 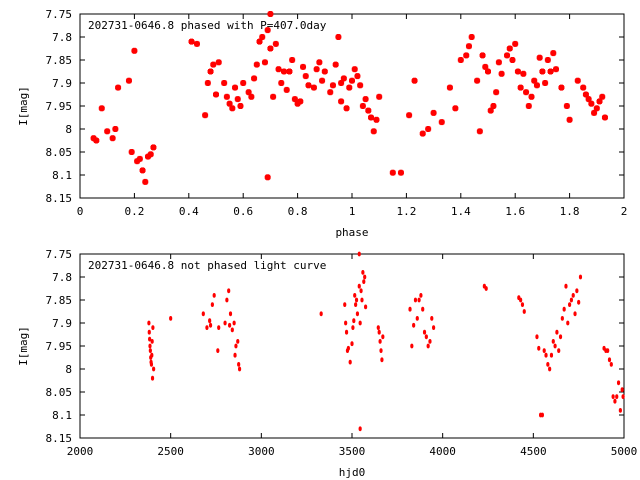 What do you see at coordinates (80, 451) in the screenshot?
I see `x-tick-label-bottom: 2000` at bounding box center [80, 451].